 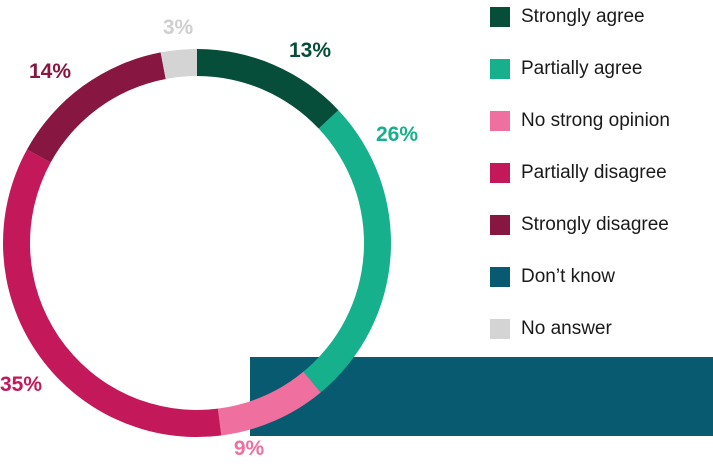 What do you see at coordinates (96, 107) in the screenshot?
I see `slice-strongly-disagree` at bounding box center [96, 107].